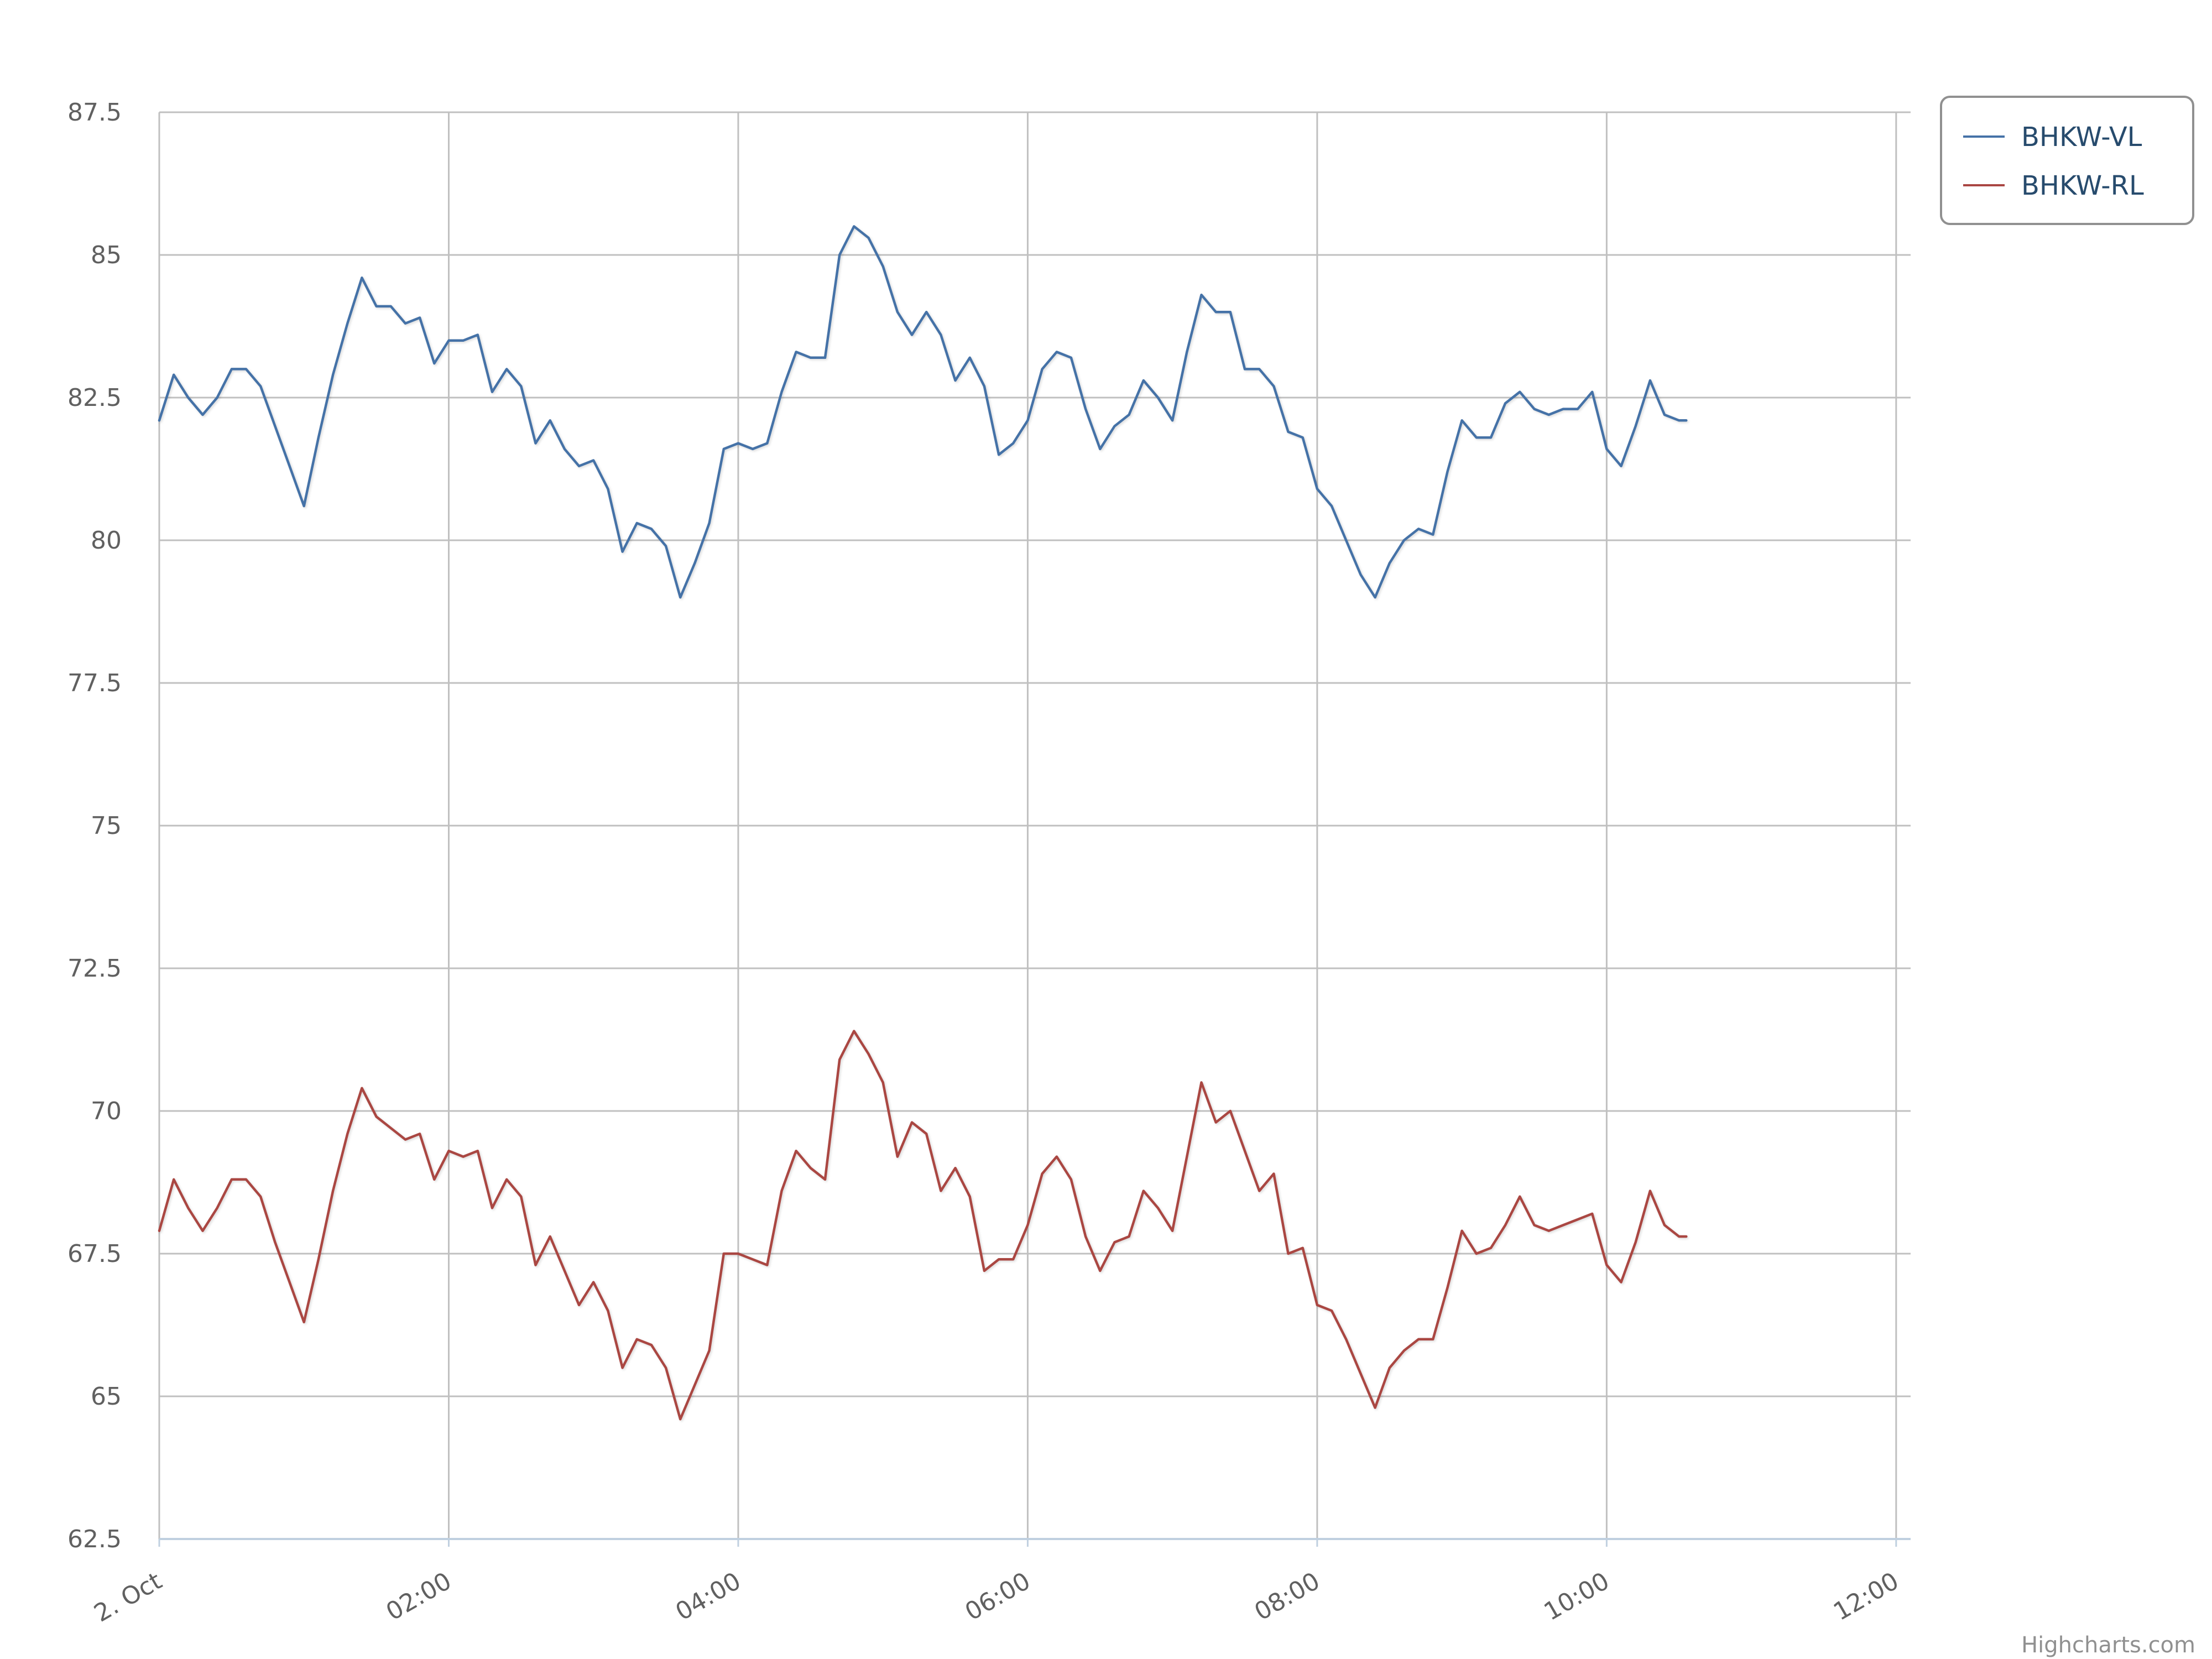  Describe the element at coordinates (95, 113) in the screenshot. I see `y-tick-label: 87.5` at that location.